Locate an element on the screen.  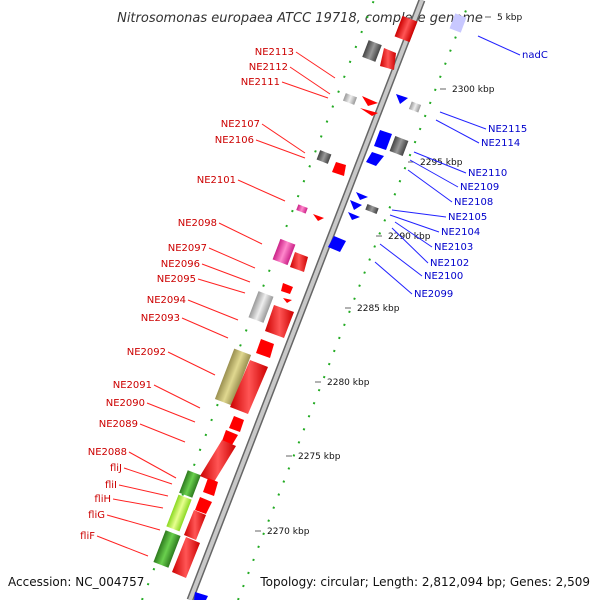
gene-label-forward: NE2092 is located at coordinates (146, 352).